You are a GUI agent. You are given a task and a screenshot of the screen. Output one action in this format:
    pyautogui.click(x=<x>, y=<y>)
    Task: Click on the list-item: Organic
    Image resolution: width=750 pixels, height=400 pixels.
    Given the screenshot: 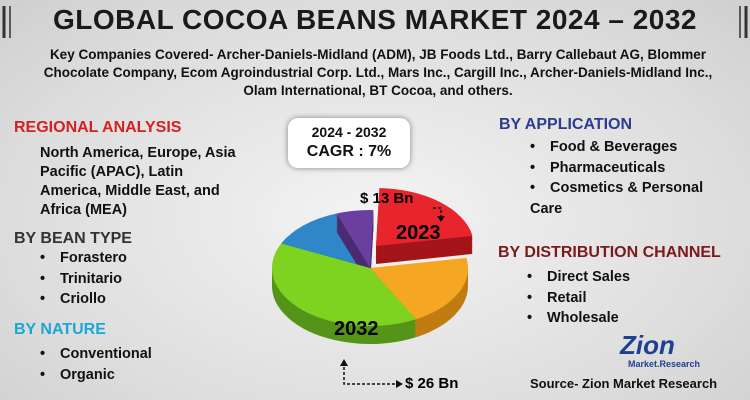 What is the action you would take?
    pyautogui.click(x=96, y=375)
    